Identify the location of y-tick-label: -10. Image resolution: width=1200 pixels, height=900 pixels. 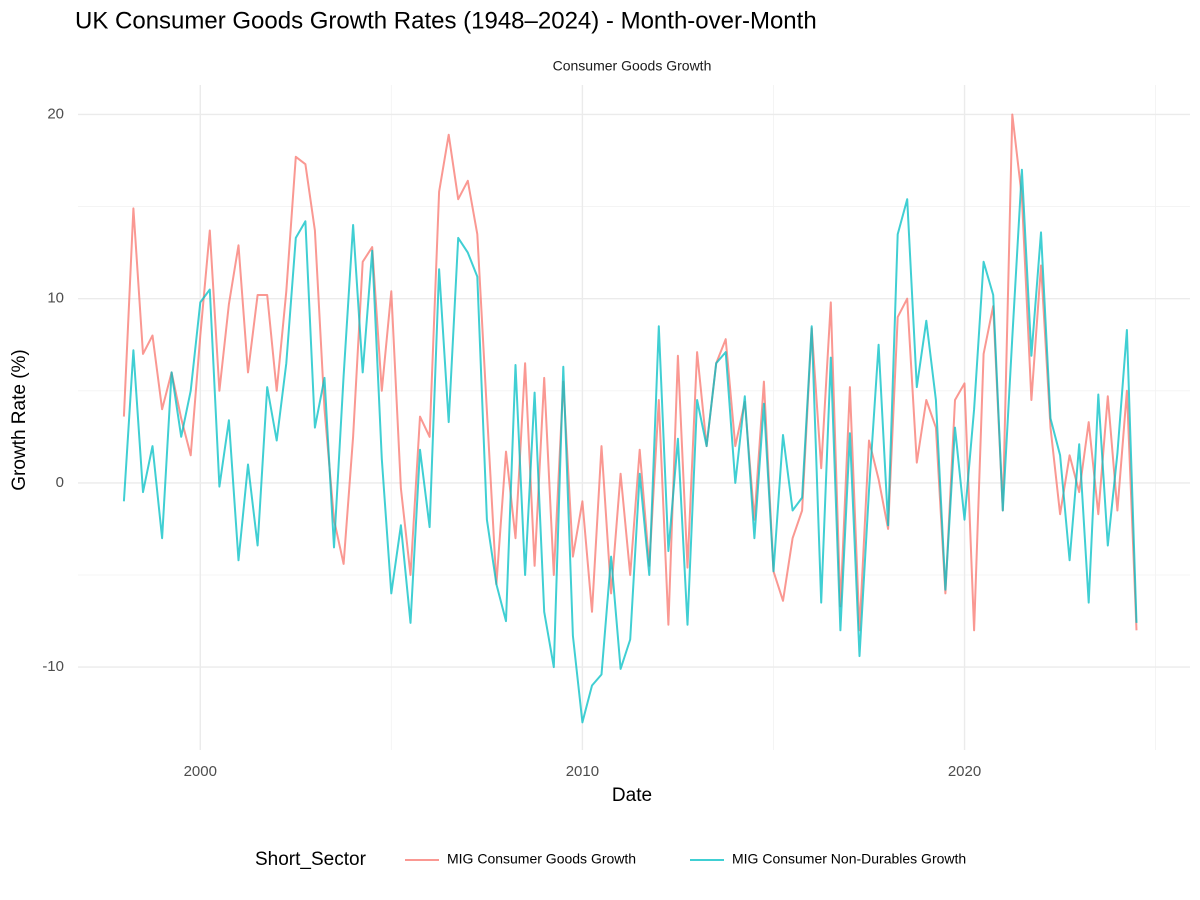
(53, 666).